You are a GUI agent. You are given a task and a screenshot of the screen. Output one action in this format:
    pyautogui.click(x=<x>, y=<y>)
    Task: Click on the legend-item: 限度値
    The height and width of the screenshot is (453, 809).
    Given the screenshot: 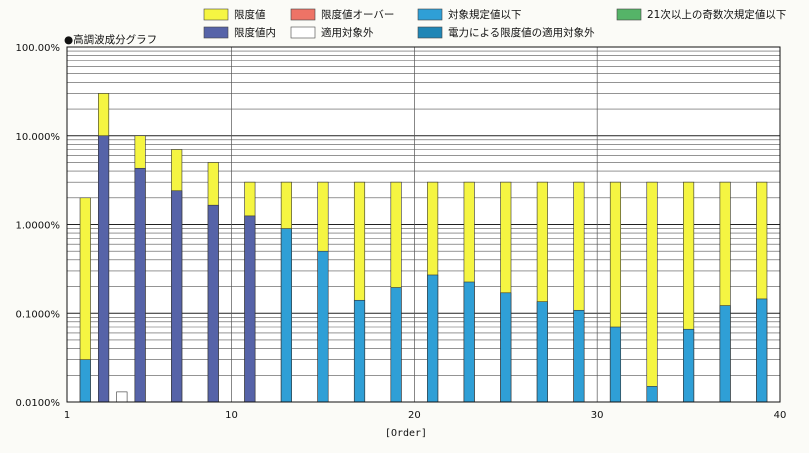 What is the action you would take?
    pyautogui.click(x=234, y=14)
    